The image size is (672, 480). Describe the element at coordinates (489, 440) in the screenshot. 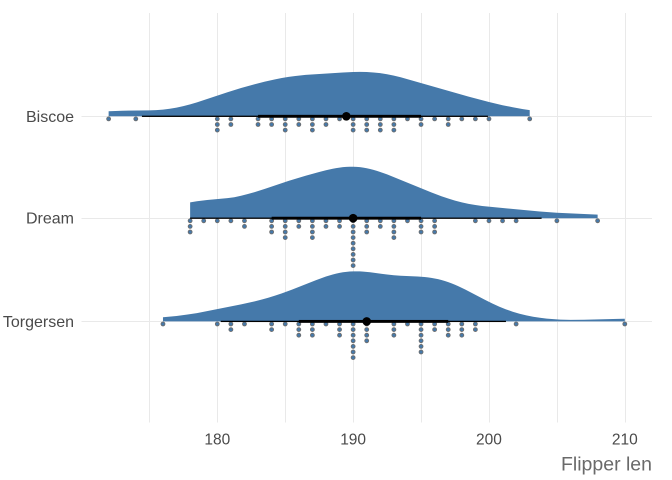

I see `x-tick-label-200: 200` at that location.